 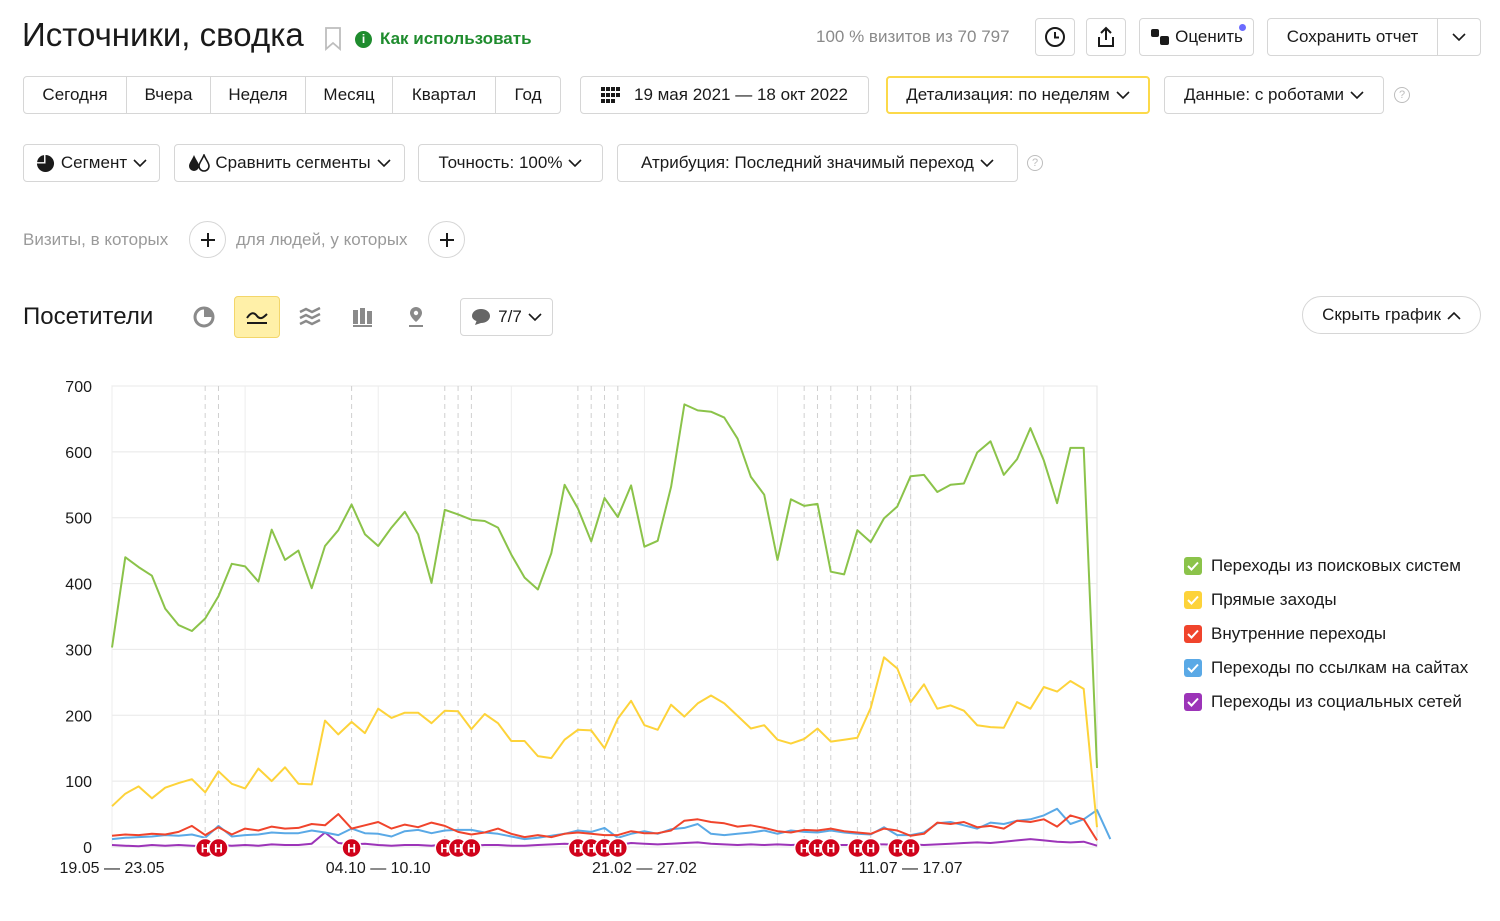 What do you see at coordinates (1160, 37) in the screenshot?
I see `quote-icon` at bounding box center [1160, 37].